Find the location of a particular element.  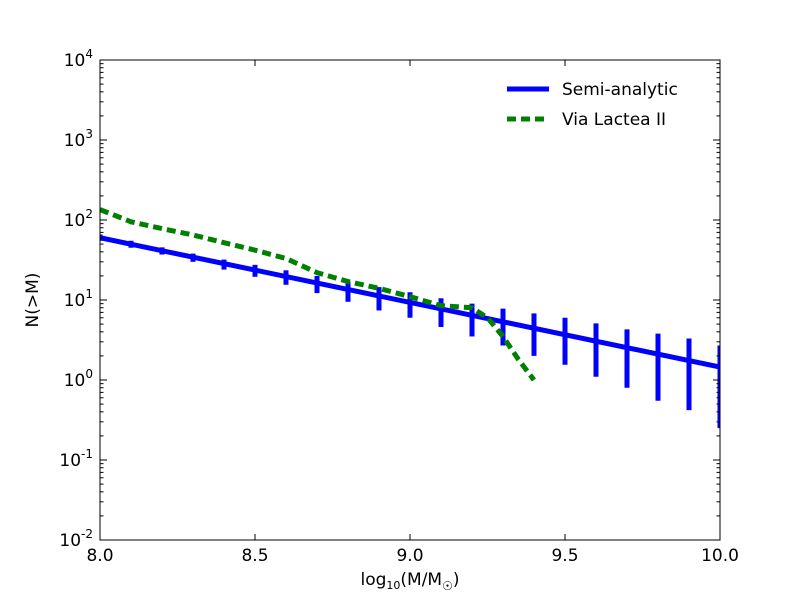

x-axis-label-main: log is located at coordinates (373, 580).